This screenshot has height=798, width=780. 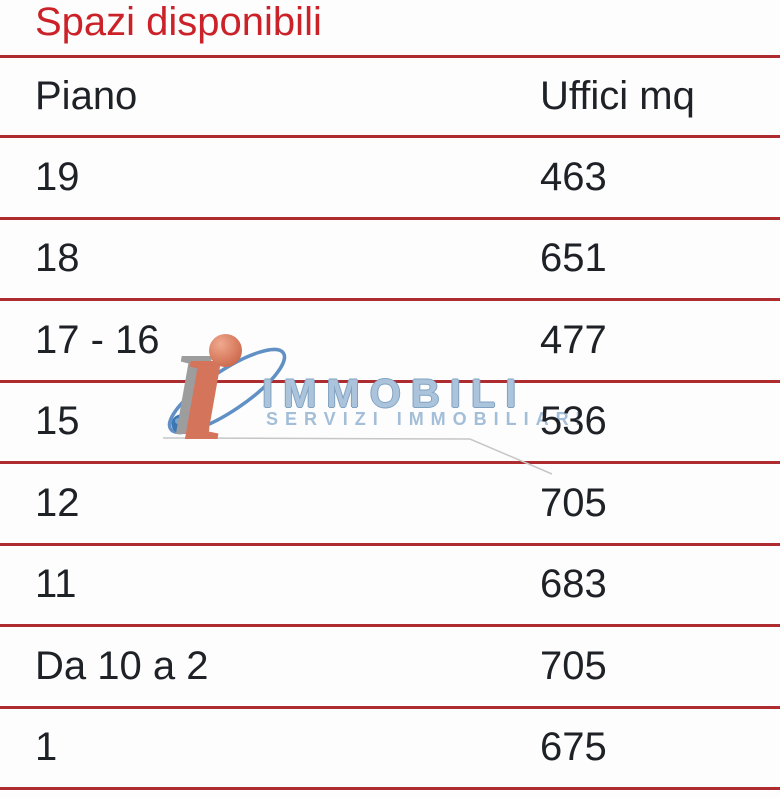 What do you see at coordinates (86, 96) in the screenshot?
I see `column-header-floor: Piano` at bounding box center [86, 96].